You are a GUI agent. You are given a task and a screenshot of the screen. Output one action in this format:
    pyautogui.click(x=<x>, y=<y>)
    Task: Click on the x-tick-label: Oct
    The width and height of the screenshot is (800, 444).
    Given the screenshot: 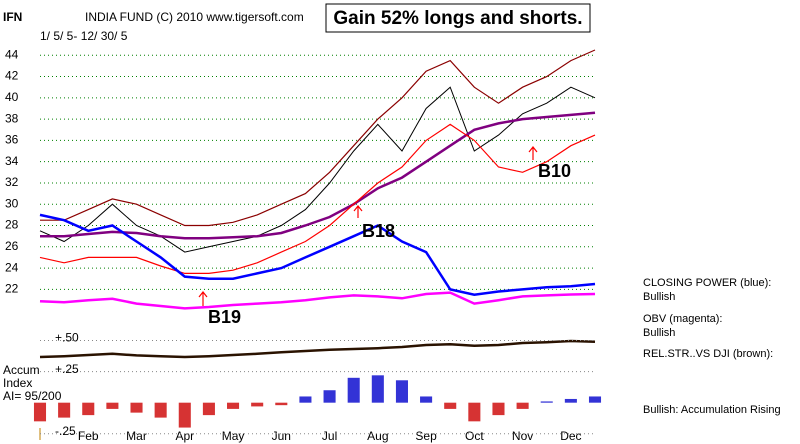 What is the action you would take?
    pyautogui.click(x=474, y=436)
    